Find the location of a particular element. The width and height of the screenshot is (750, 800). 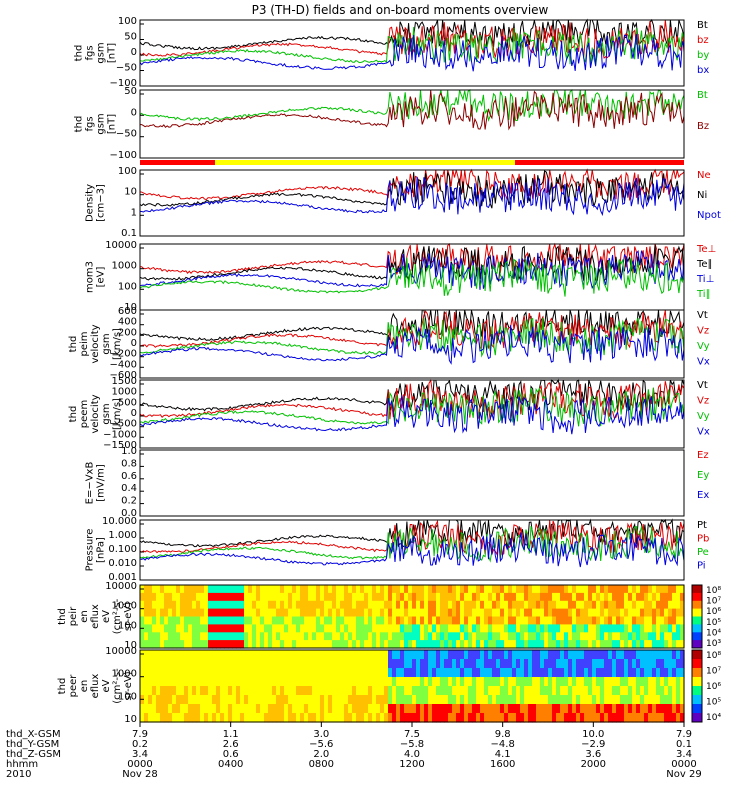

footer-value: 0400 is located at coordinates (230, 764).